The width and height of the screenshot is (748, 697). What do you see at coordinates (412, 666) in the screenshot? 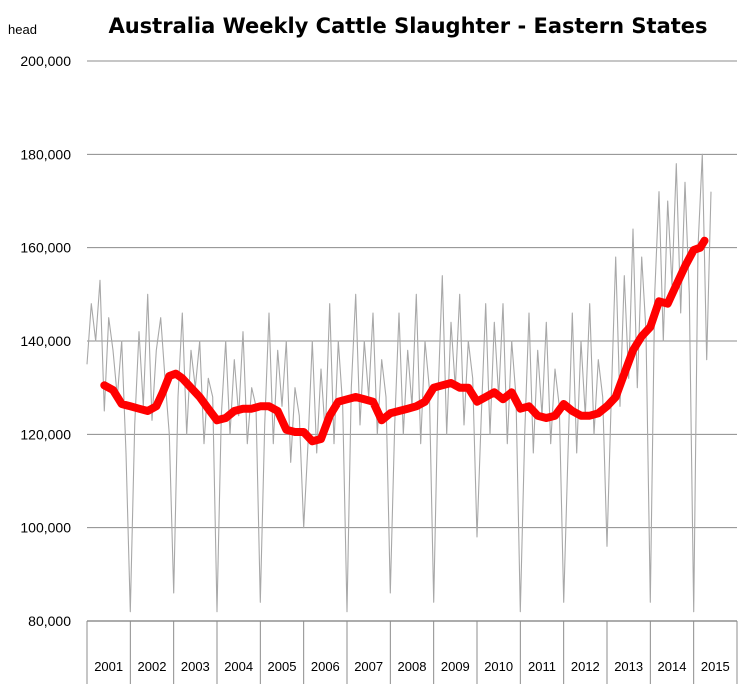
I see `x-tick-label: 2008` at bounding box center [412, 666].